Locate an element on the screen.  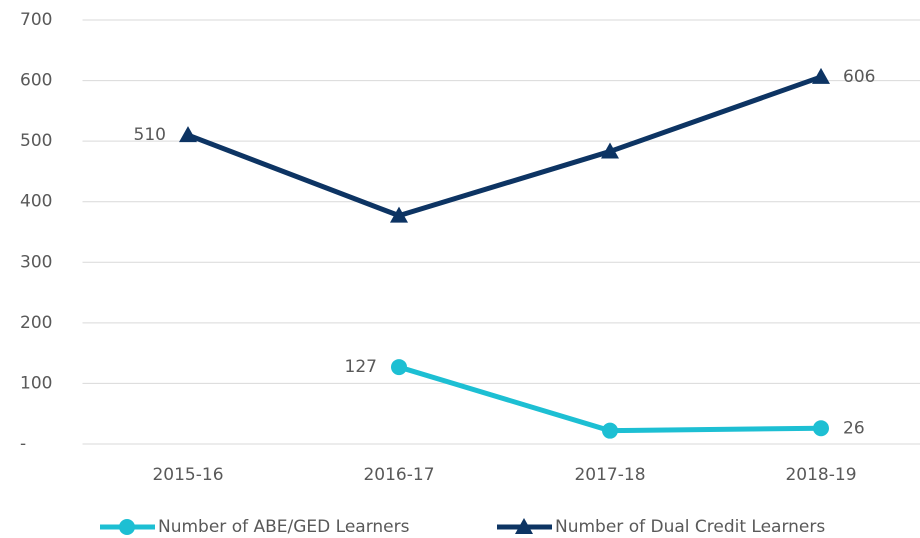
y-tick-label: 400 is located at coordinates (36, 202).